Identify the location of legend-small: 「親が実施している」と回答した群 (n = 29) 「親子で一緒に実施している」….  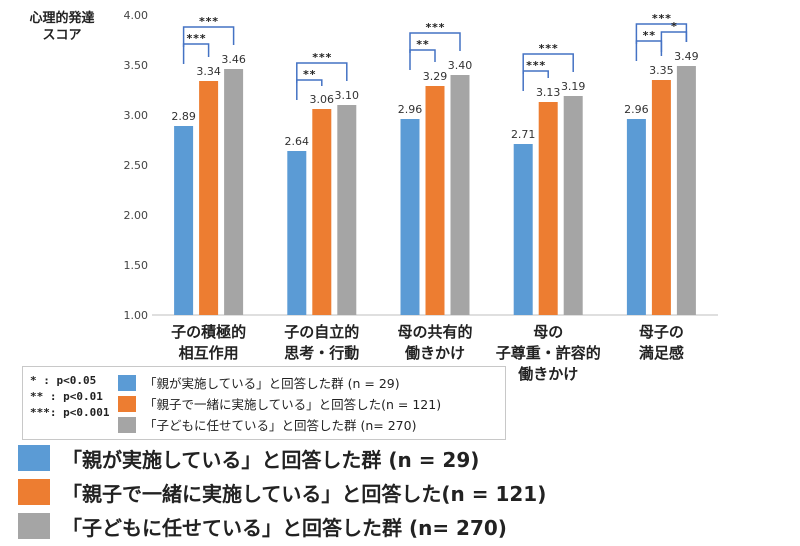
(279, 403).